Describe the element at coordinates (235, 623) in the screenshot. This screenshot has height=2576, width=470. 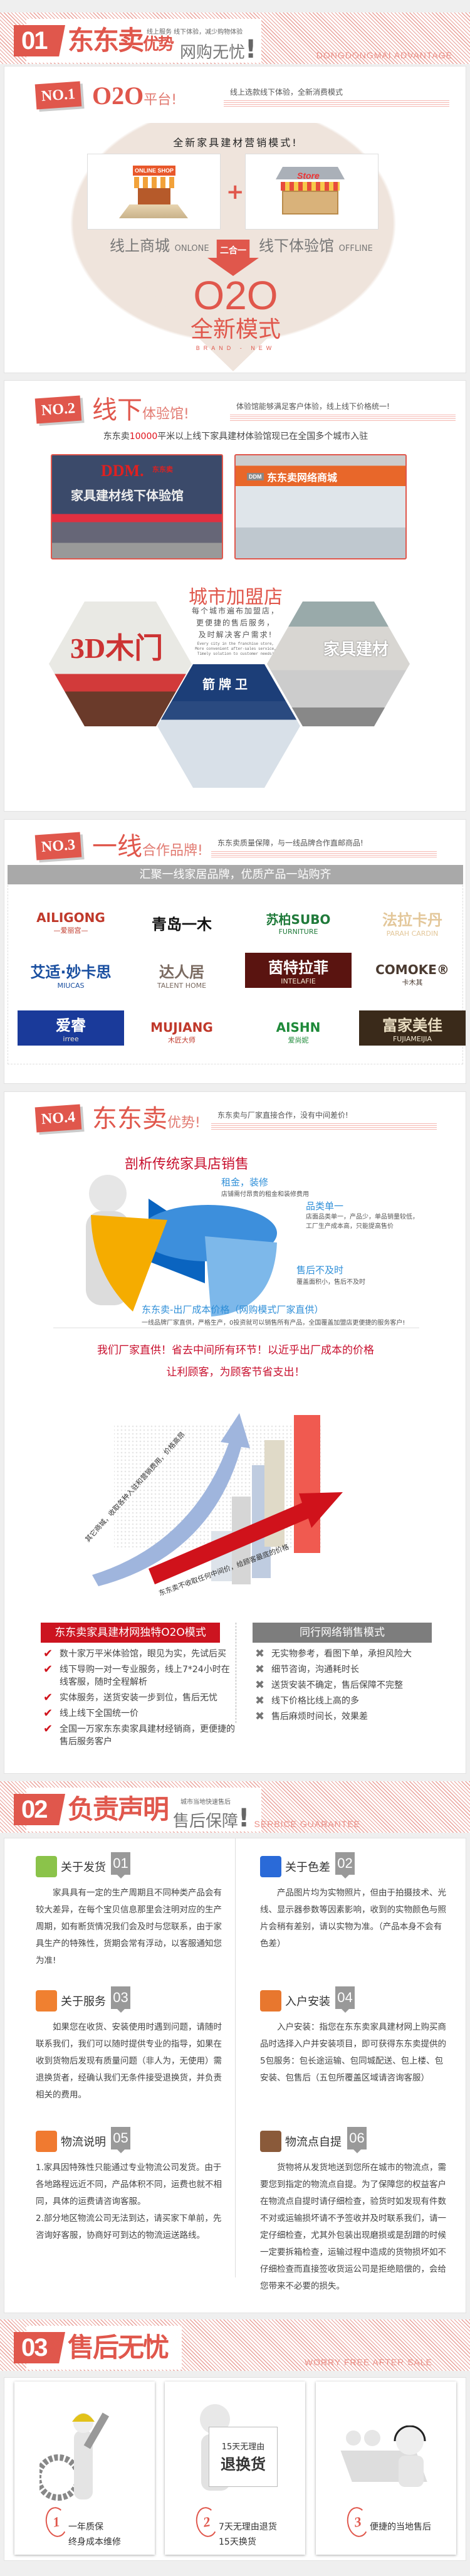
I see `franchise-lines: 每个城市遍布加盟店， 更便捷的售后服务， 及时解决客户需求!` at that location.